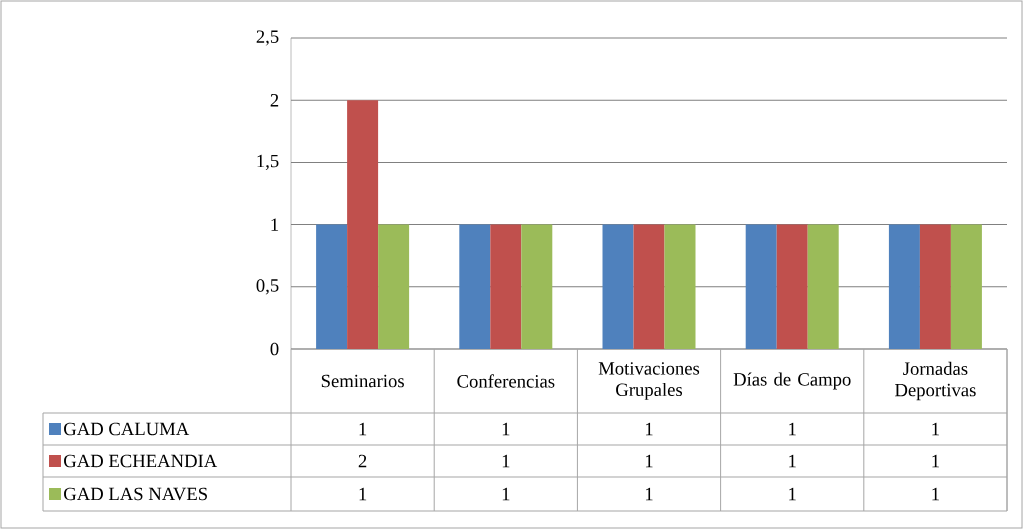 The image size is (1031, 529). Describe the element at coordinates (135, 494) in the screenshot. I see `legend-label: GAD LAS NAVES` at that location.